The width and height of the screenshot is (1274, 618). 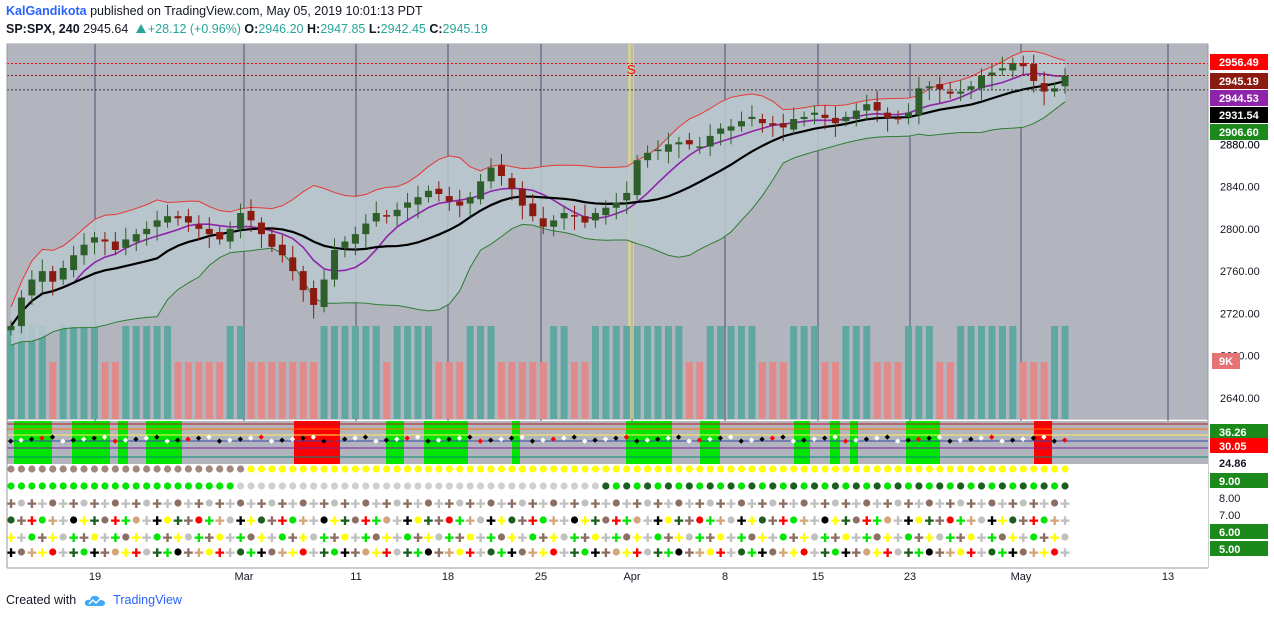 I want to click on tradingview-link: TradingView, so click(x=147, y=600).